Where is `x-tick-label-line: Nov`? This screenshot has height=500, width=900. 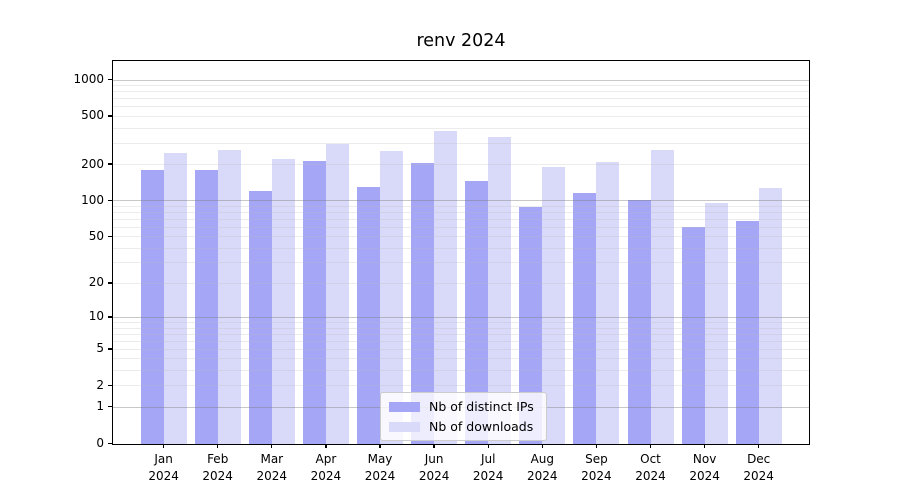 x-tick-label-line: Nov is located at coordinates (704, 459).